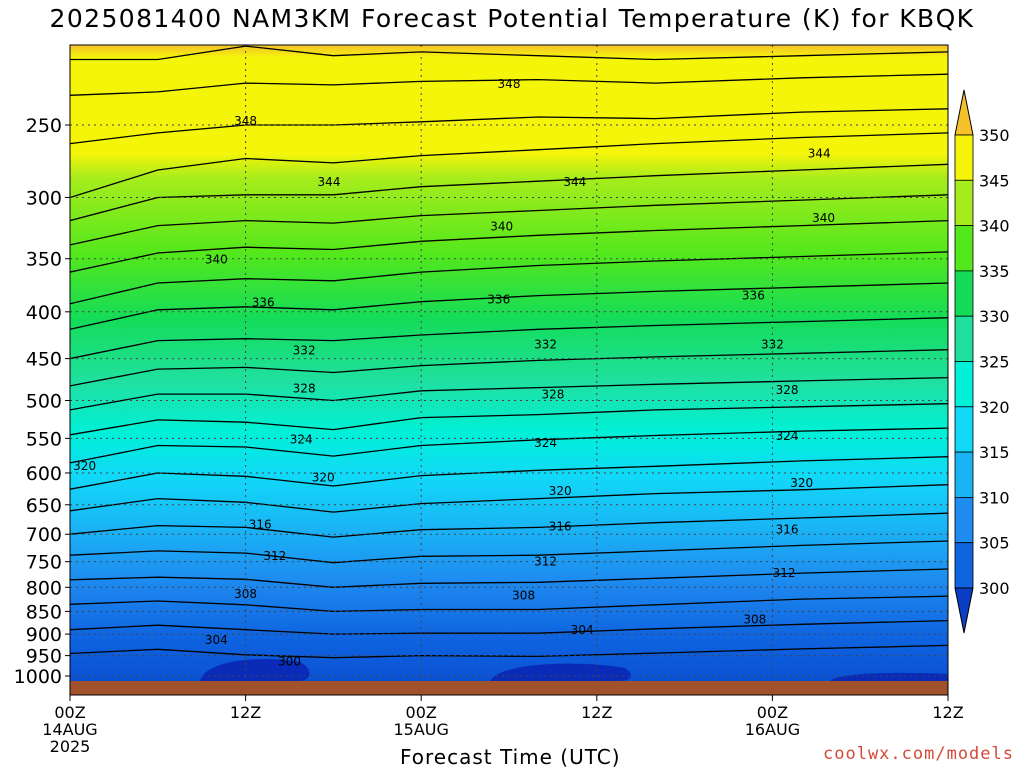 The image size is (1024, 769). Describe the element at coordinates (44, 313) in the screenshot. I see `y-tick-label: 400` at that location.